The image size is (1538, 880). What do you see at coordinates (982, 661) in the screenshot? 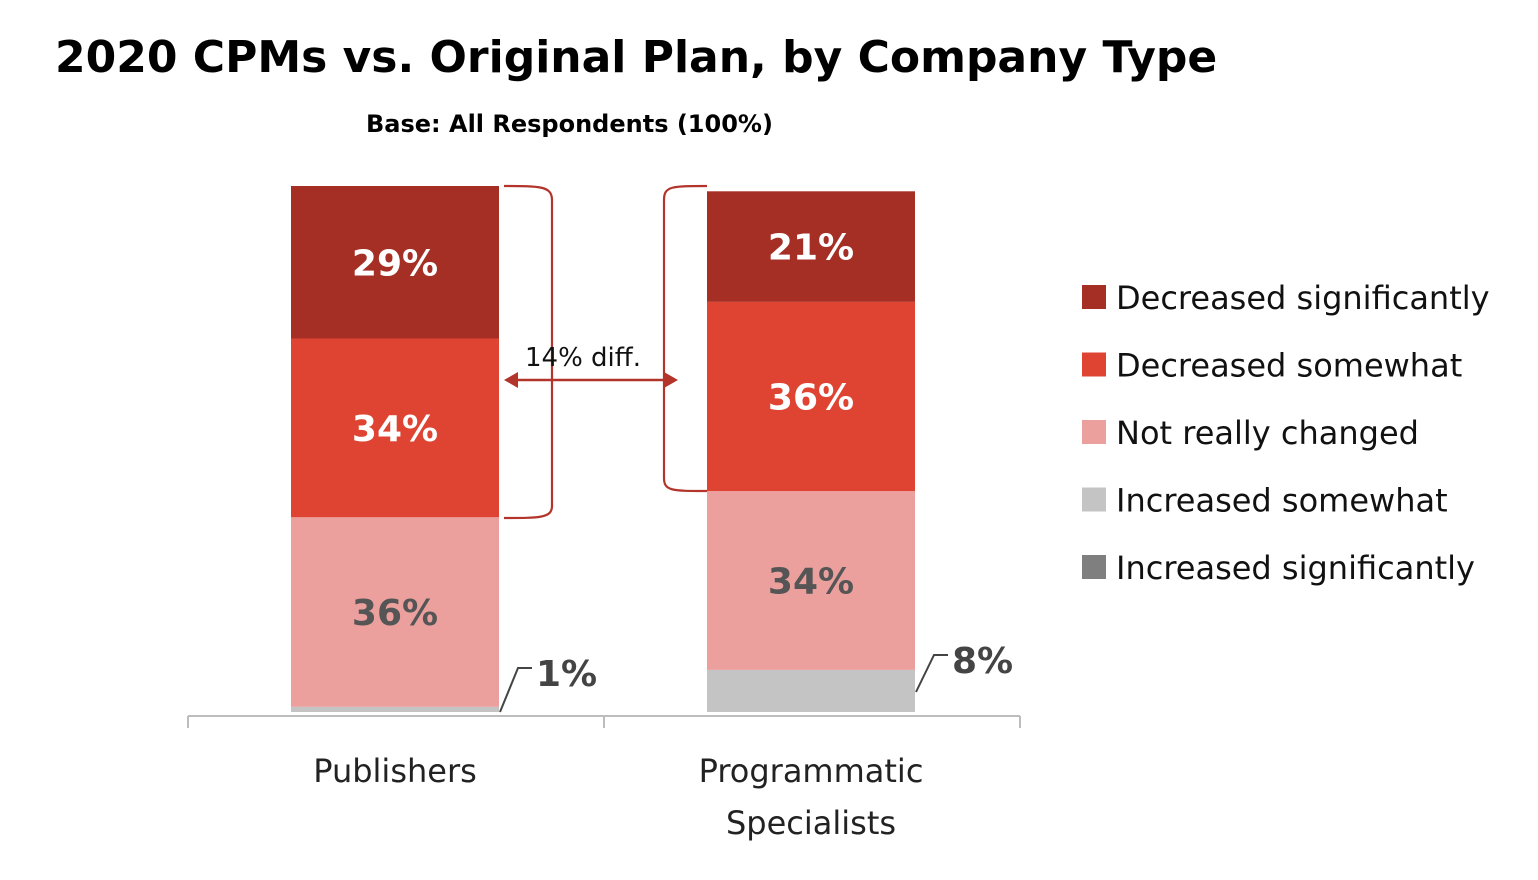
I see `callout-label-programmatic: 8%` at bounding box center [982, 661].